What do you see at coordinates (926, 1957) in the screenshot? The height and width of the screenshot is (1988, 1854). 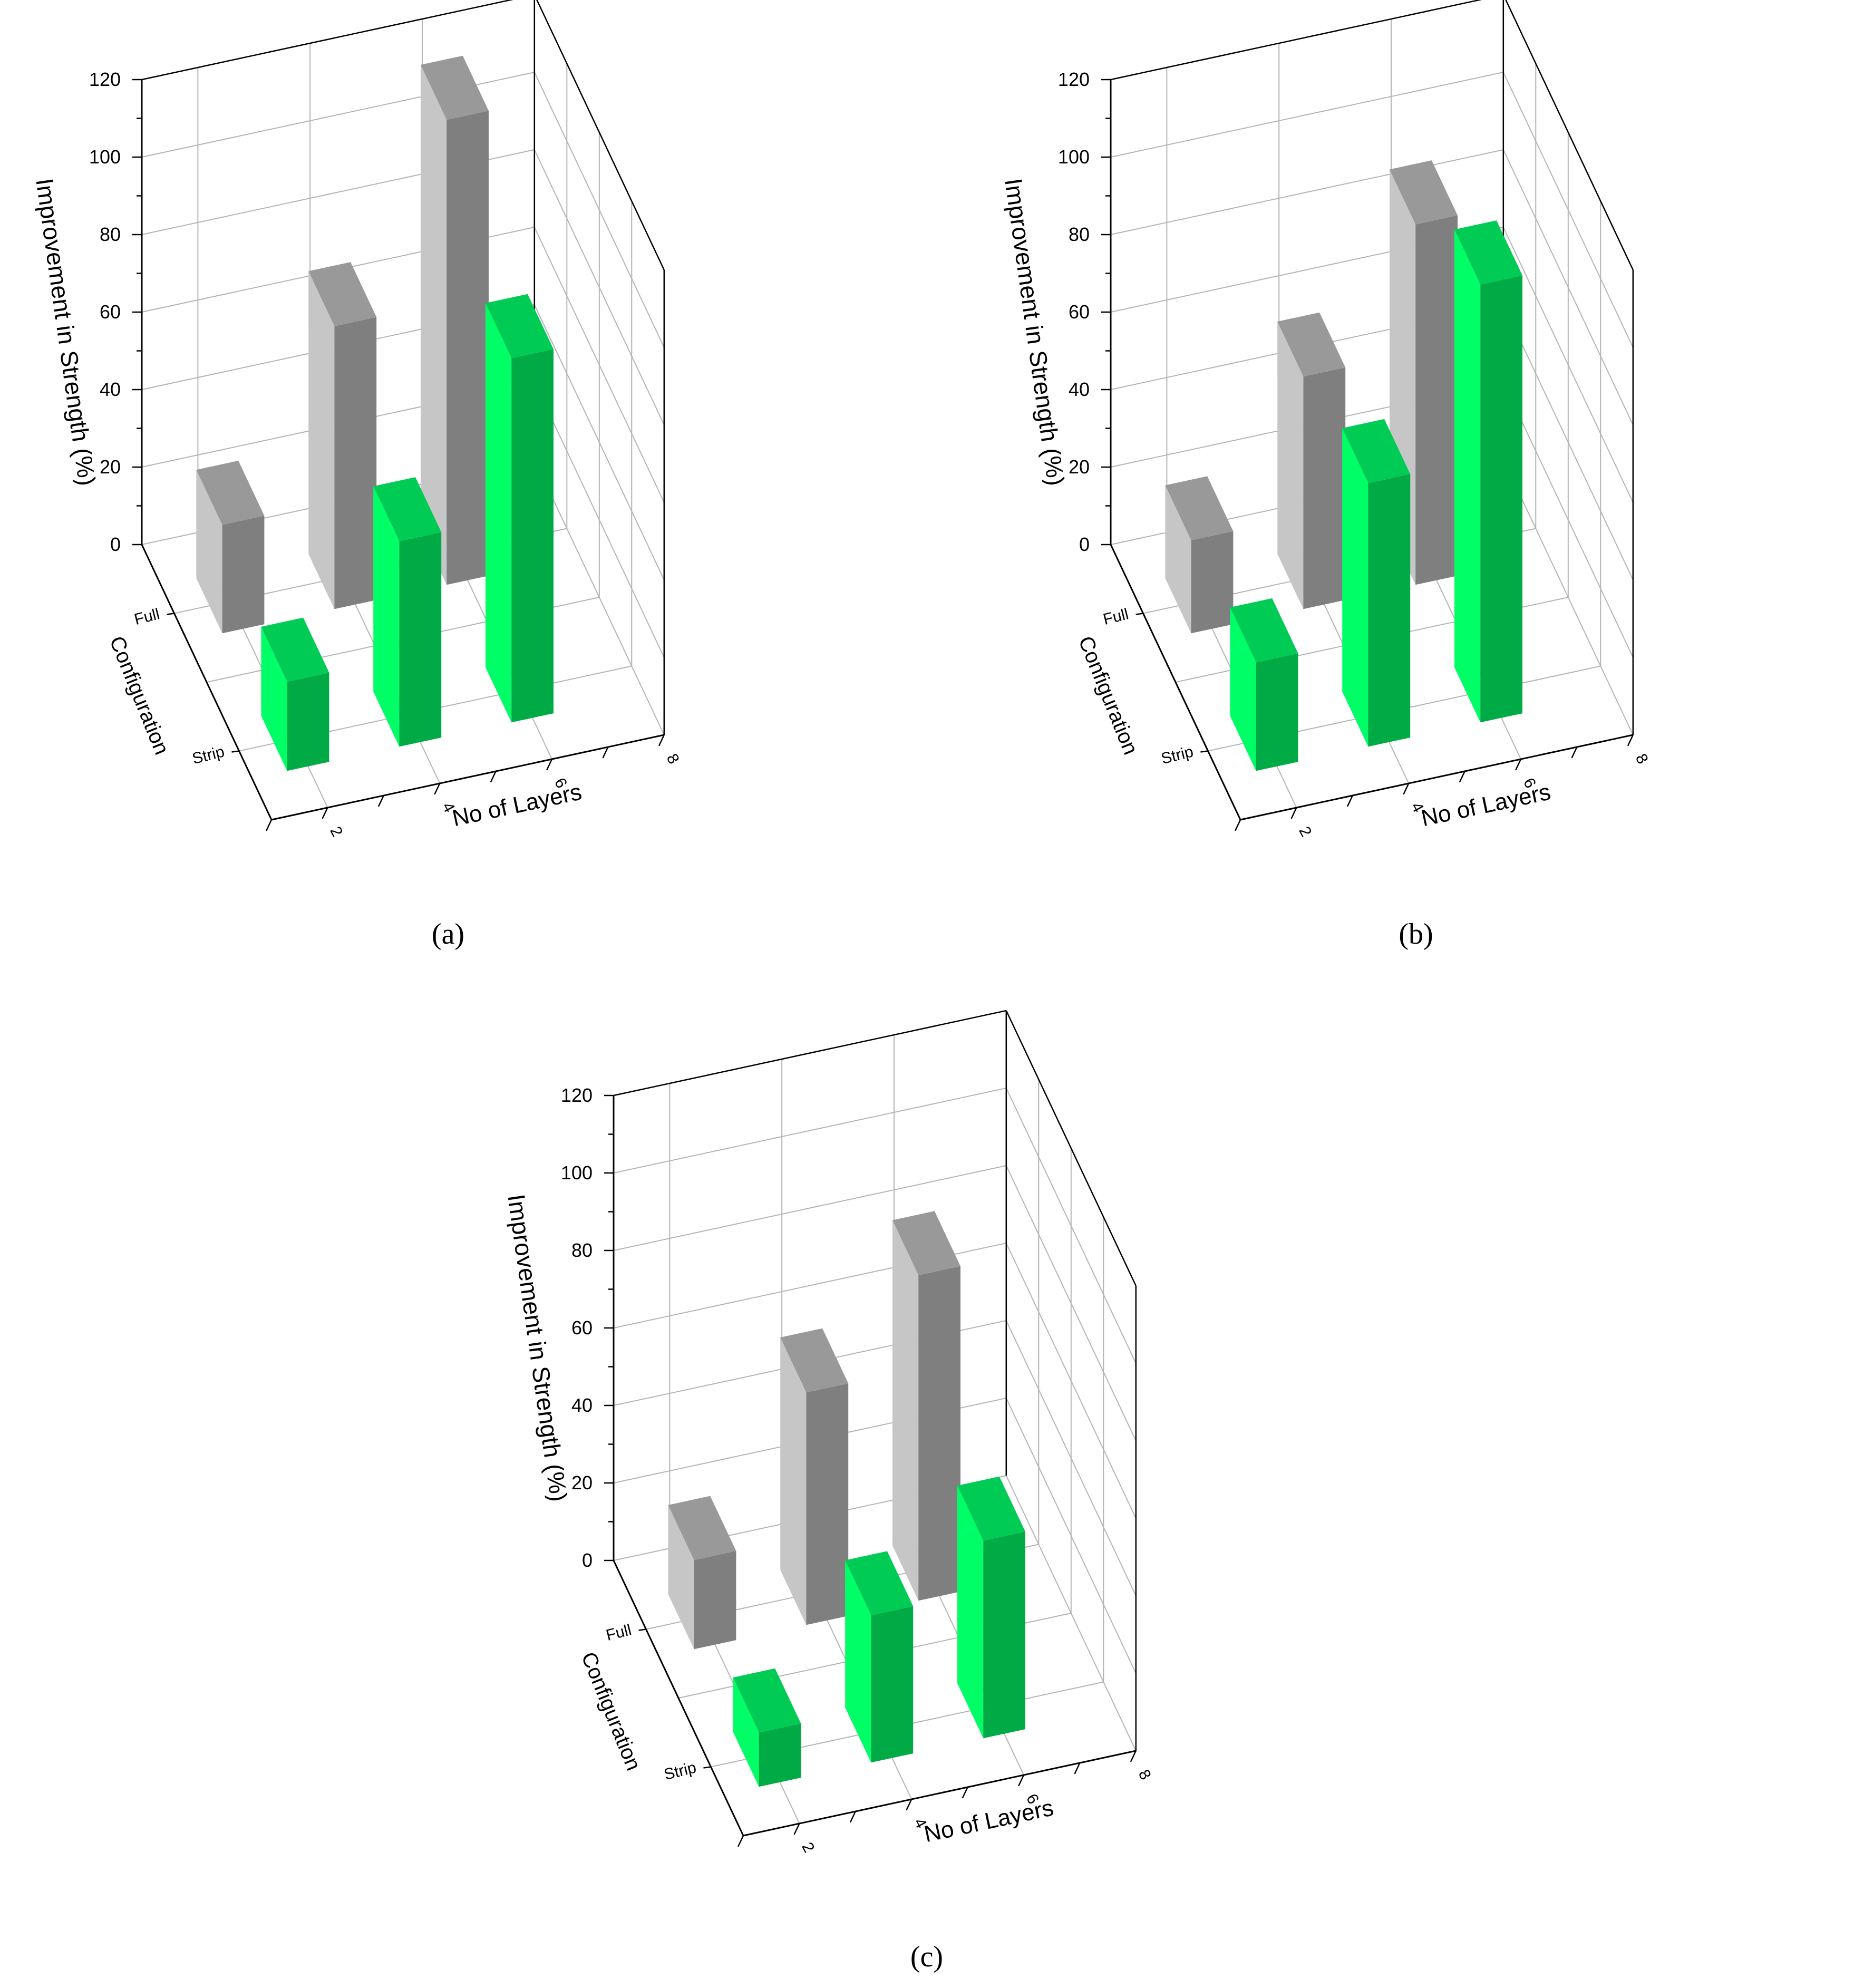 I see `panel-caption: (c)` at bounding box center [926, 1957].